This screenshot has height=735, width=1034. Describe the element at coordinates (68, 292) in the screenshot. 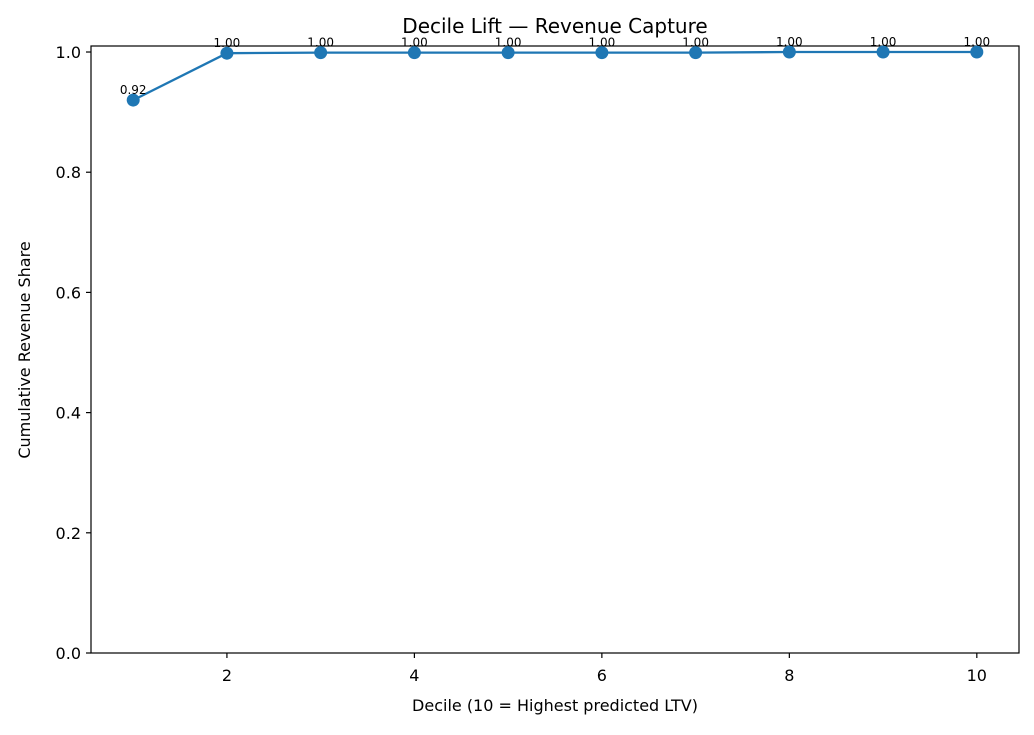

I see `y-tick-label: 0.6` at that location.